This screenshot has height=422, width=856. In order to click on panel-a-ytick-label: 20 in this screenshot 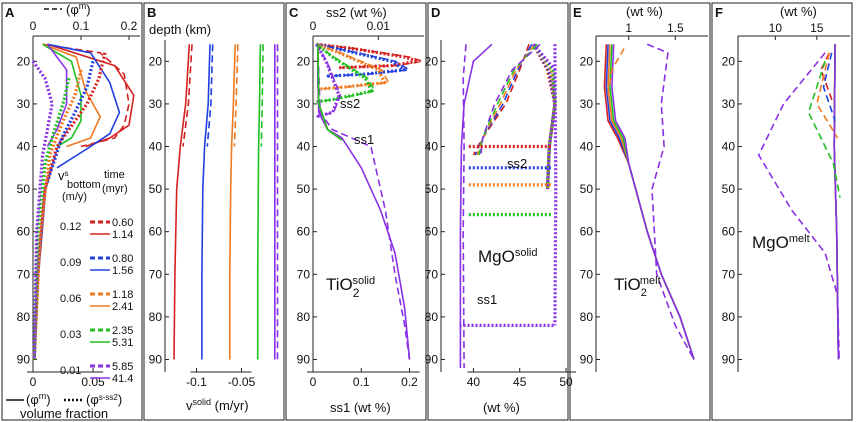, I will do `click(24, 61)`.